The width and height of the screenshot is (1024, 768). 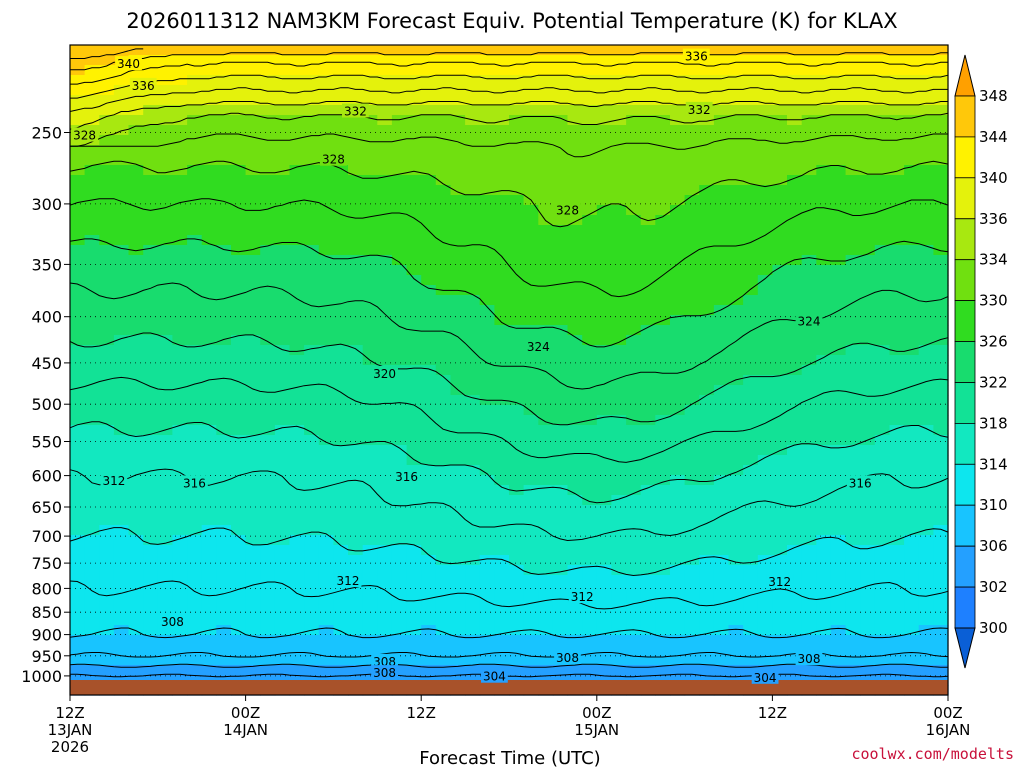 What do you see at coordinates (567, 209) in the screenshot?
I see `contour-label-bg` at bounding box center [567, 209].